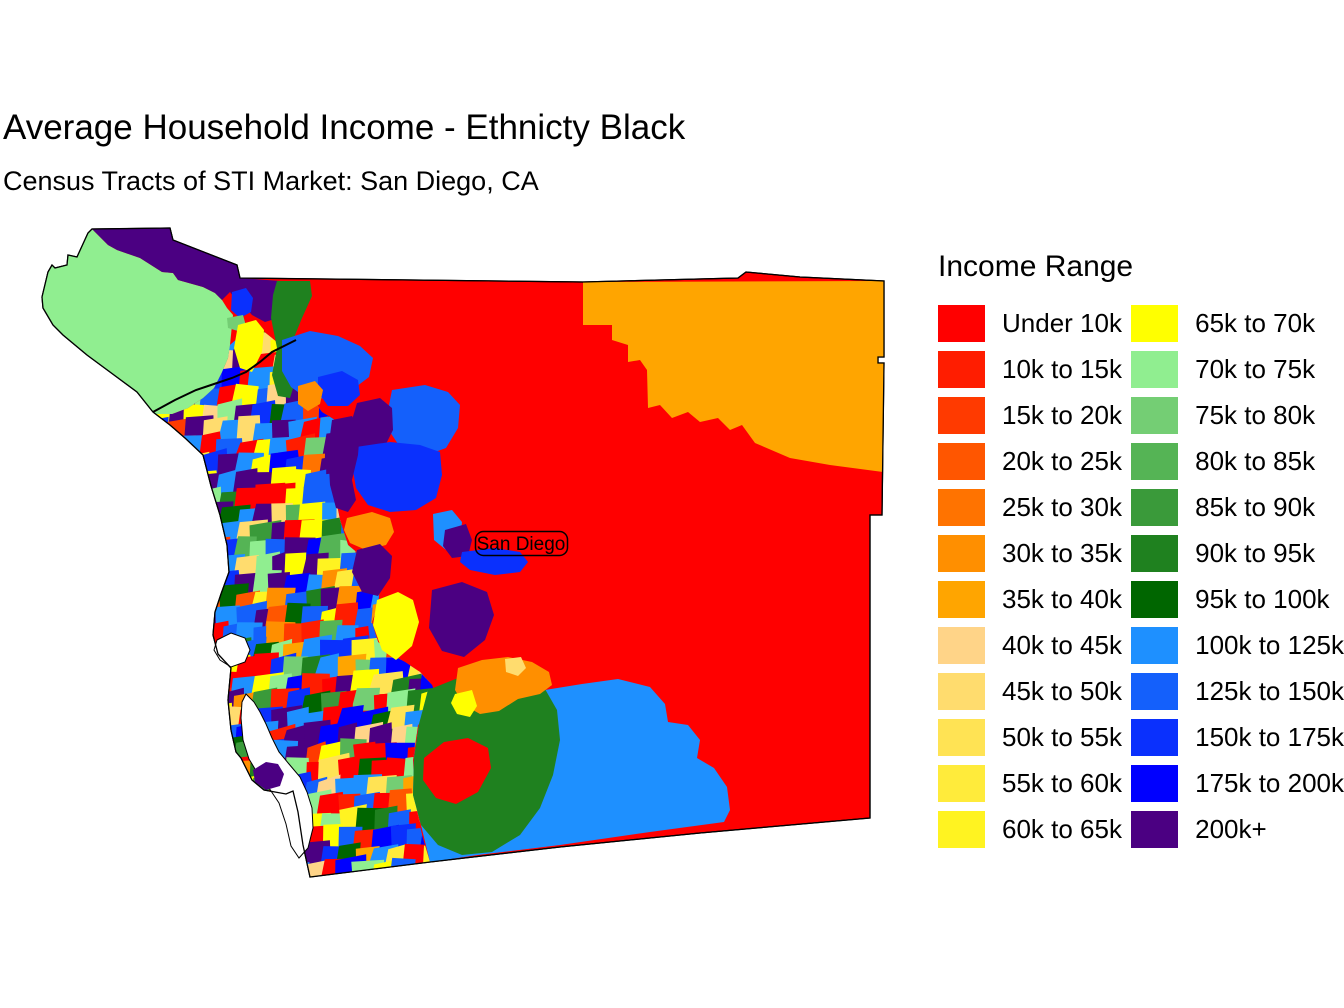  What do you see at coordinates (1062, 599) in the screenshot?
I see `legend-entry-label: 35k to 40k` at bounding box center [1062, 599].